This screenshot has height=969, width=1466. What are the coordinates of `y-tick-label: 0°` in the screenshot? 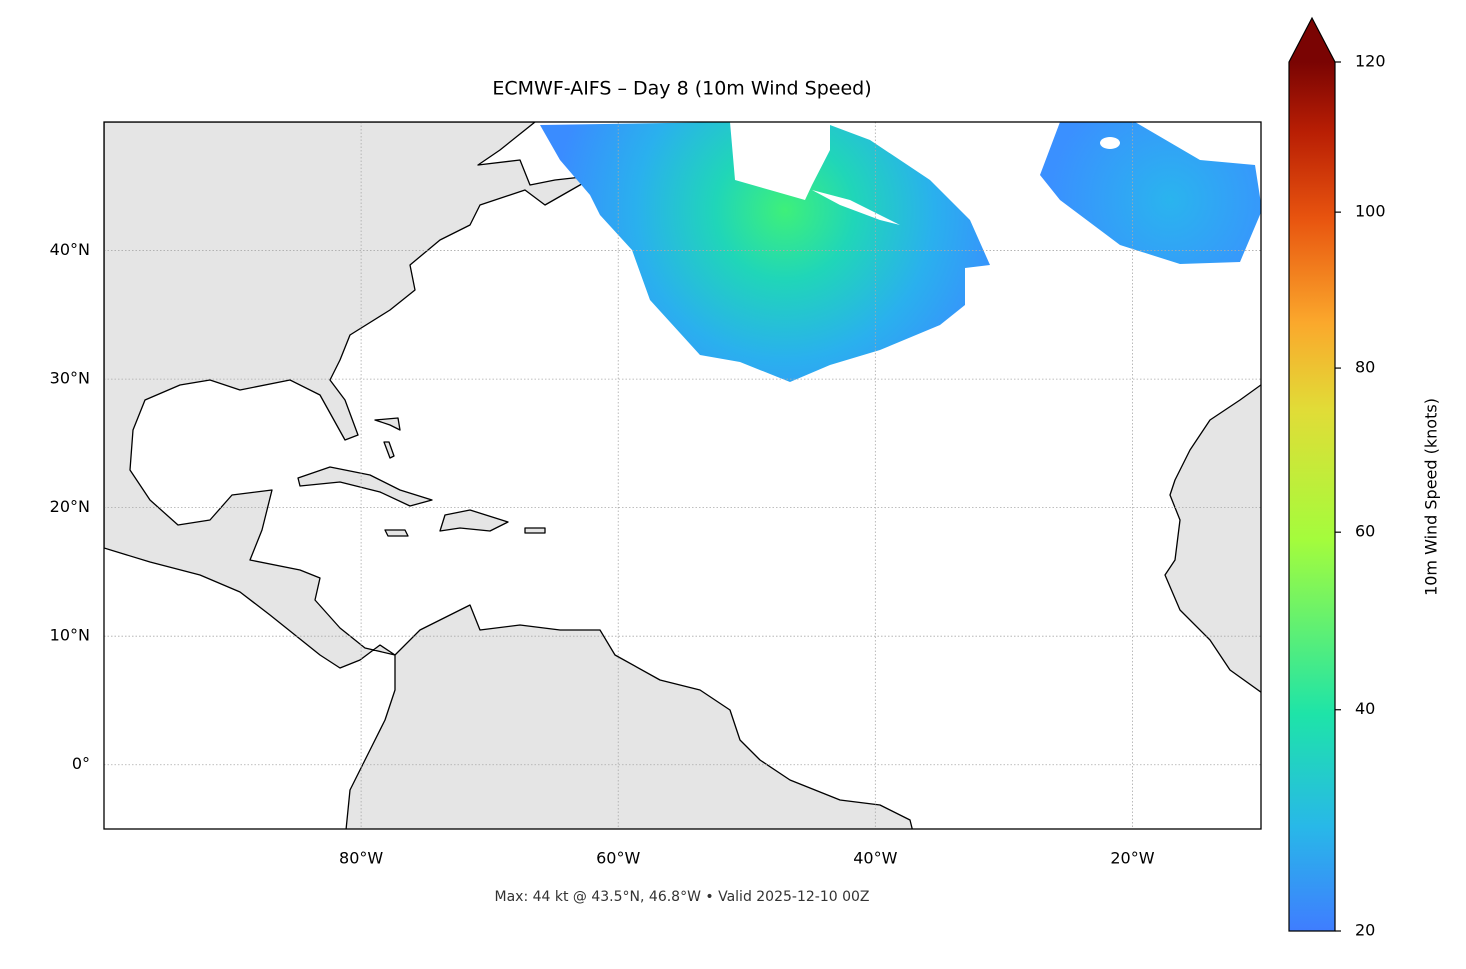 It's located at (81, 763).